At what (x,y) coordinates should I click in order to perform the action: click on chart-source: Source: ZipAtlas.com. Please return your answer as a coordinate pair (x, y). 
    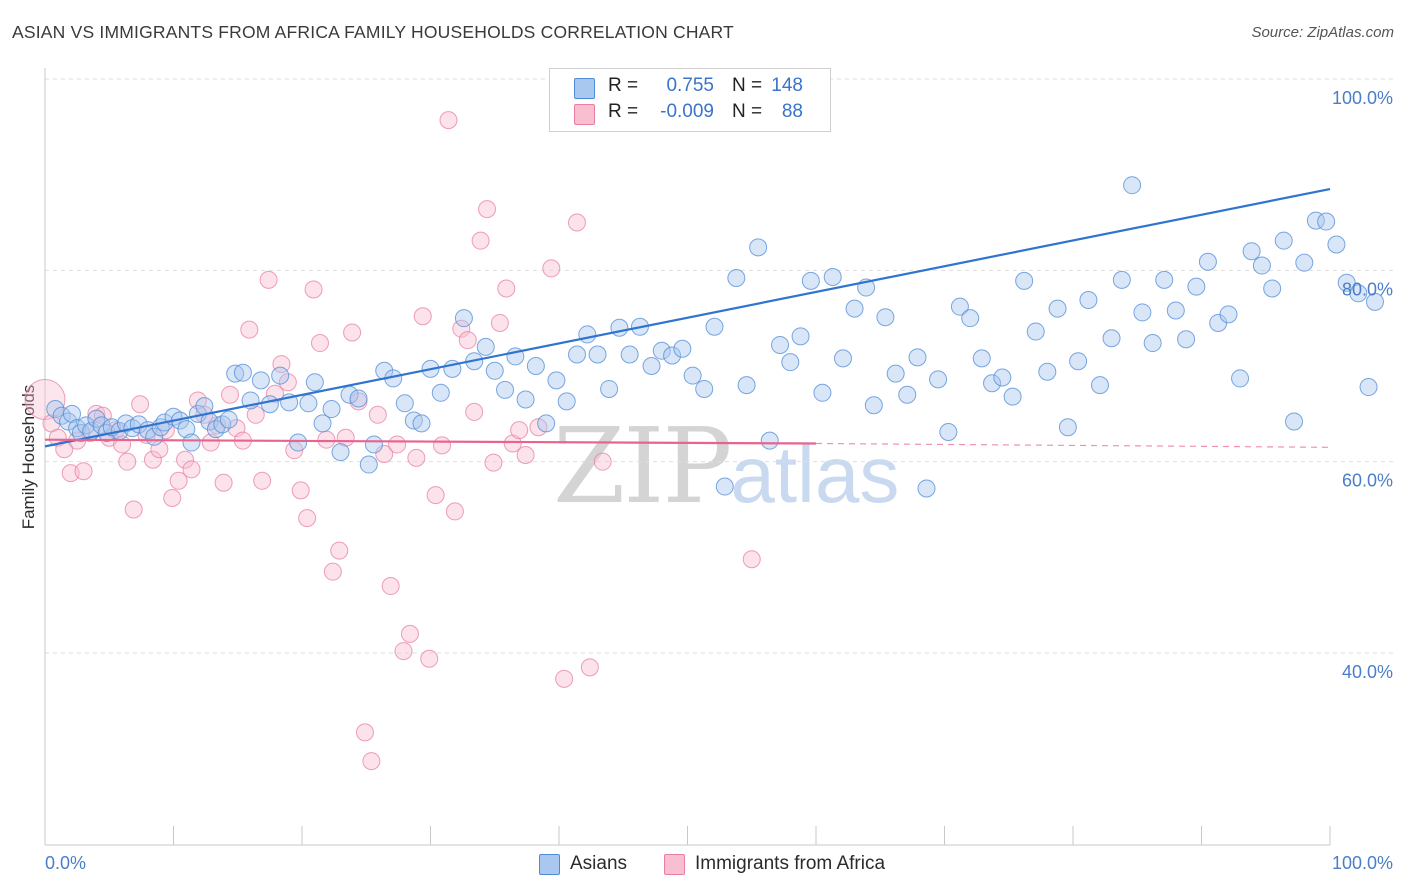
    Looking at the image, I should click on (1322, 32).